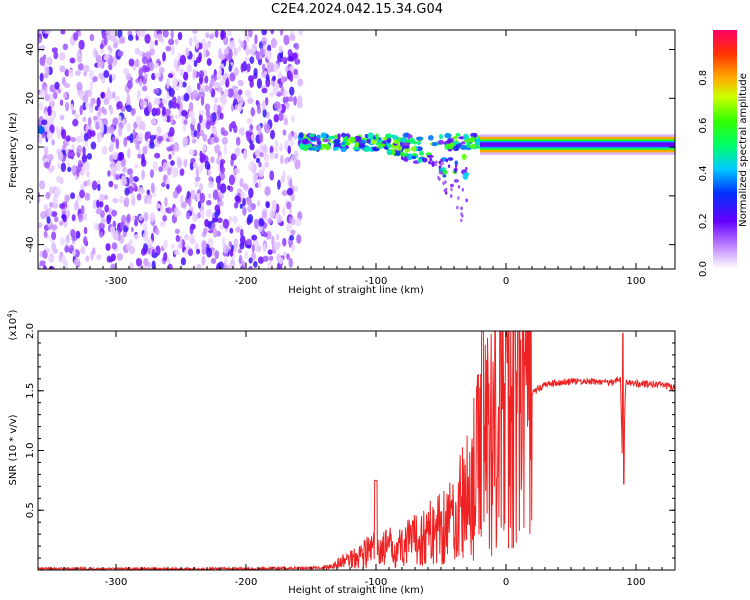 This screenshot has width=750, height=600. Describe the element at coordinates (506, 281) in the screenshot. I see `x-tick-label: 0` at that location.